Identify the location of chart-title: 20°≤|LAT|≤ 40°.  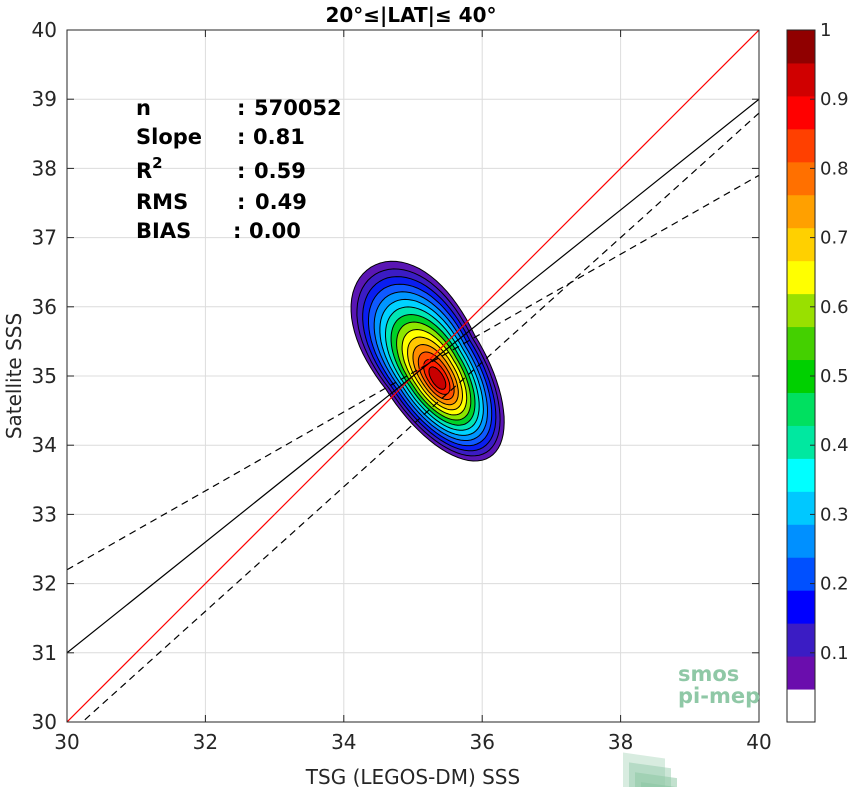
(410, 15).